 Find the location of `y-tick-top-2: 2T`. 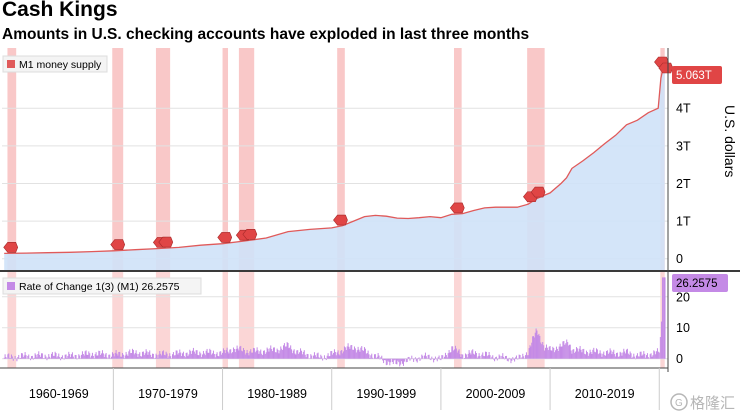

y-tick-top-2: 2T is located at coordinates (683, 184).